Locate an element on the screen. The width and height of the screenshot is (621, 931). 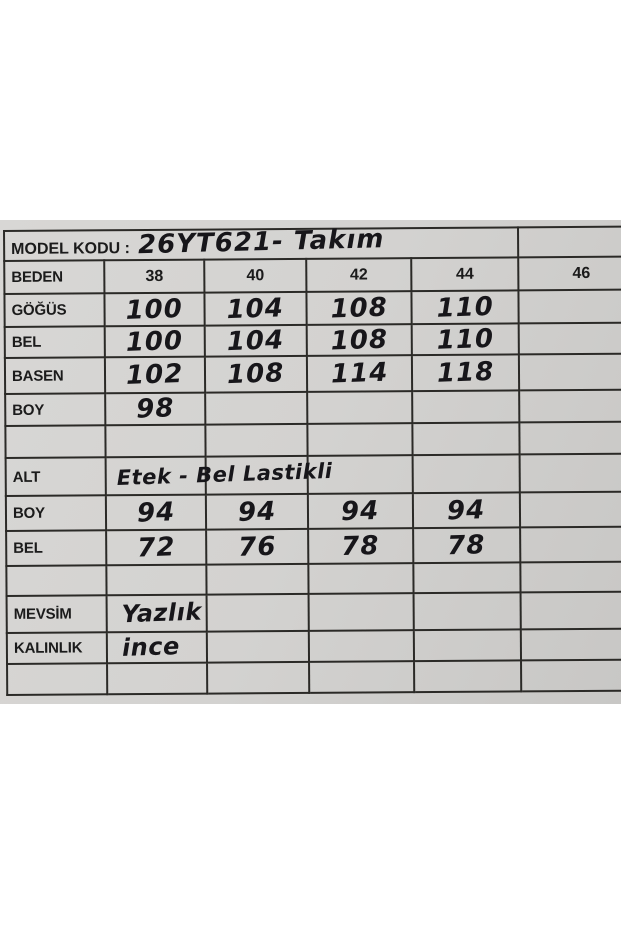
row-boy-lower: BOY 94 94 94 94 is located at coordinates (313, 511).